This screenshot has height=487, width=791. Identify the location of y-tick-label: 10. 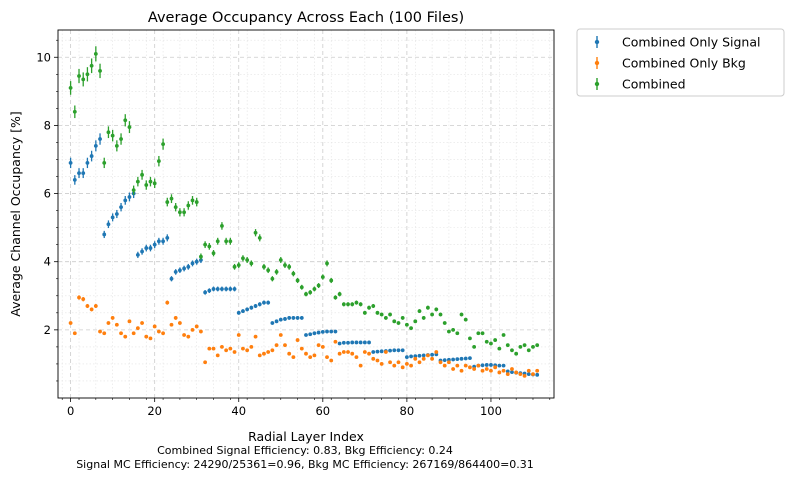
(43, 57).